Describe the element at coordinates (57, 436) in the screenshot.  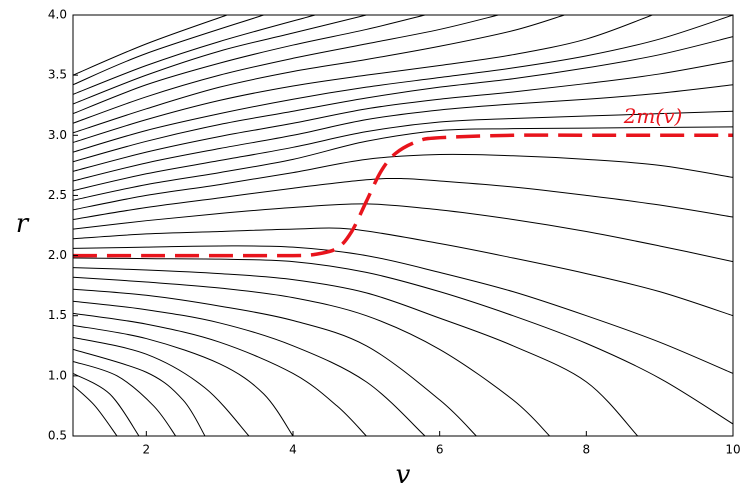
I see `y-tick-label: 0.5` at that location.